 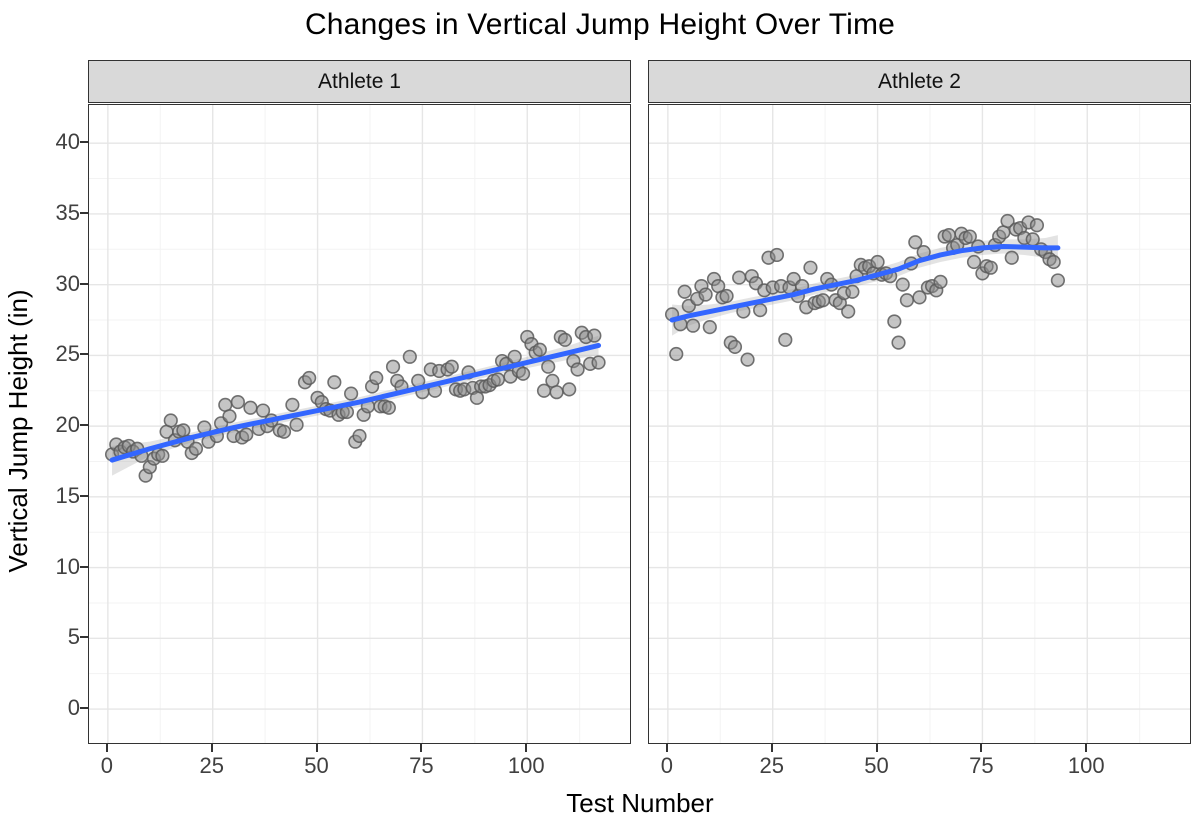 What do you see at coordinates (67, 283) in the screenshot?
I see `y-tick-label: 30` at bounding box center [67, 283].